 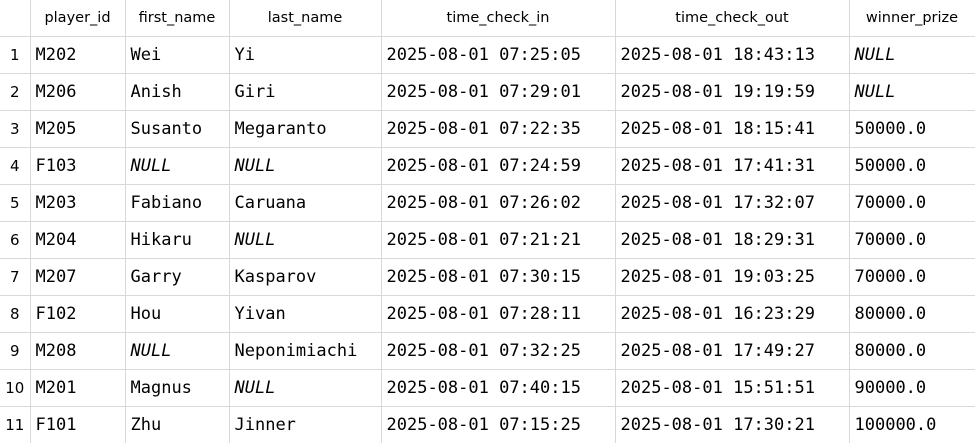 What do you see at coordinates (912, 425) in the screenshot?
I see `cell-winner-prize: 100000.0` at bounding box center [912, 425].